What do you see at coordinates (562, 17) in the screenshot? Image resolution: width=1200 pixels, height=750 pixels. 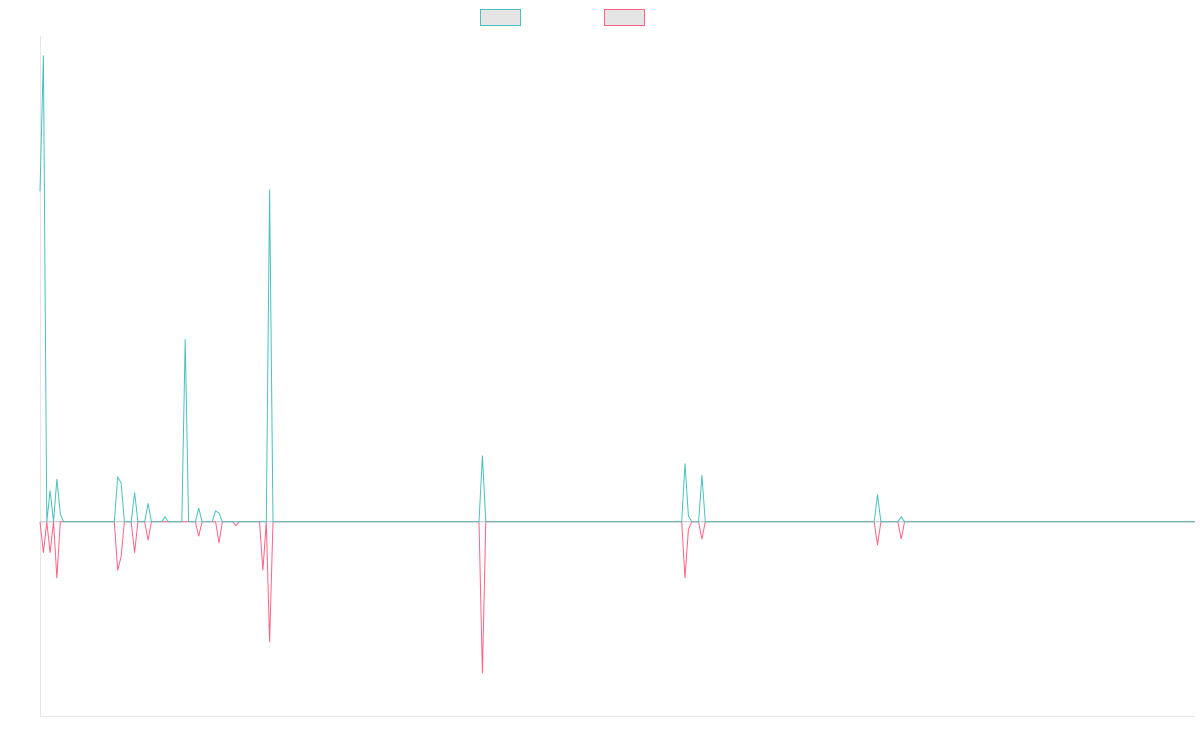 I see `legend` at bounding box center [562, 17].